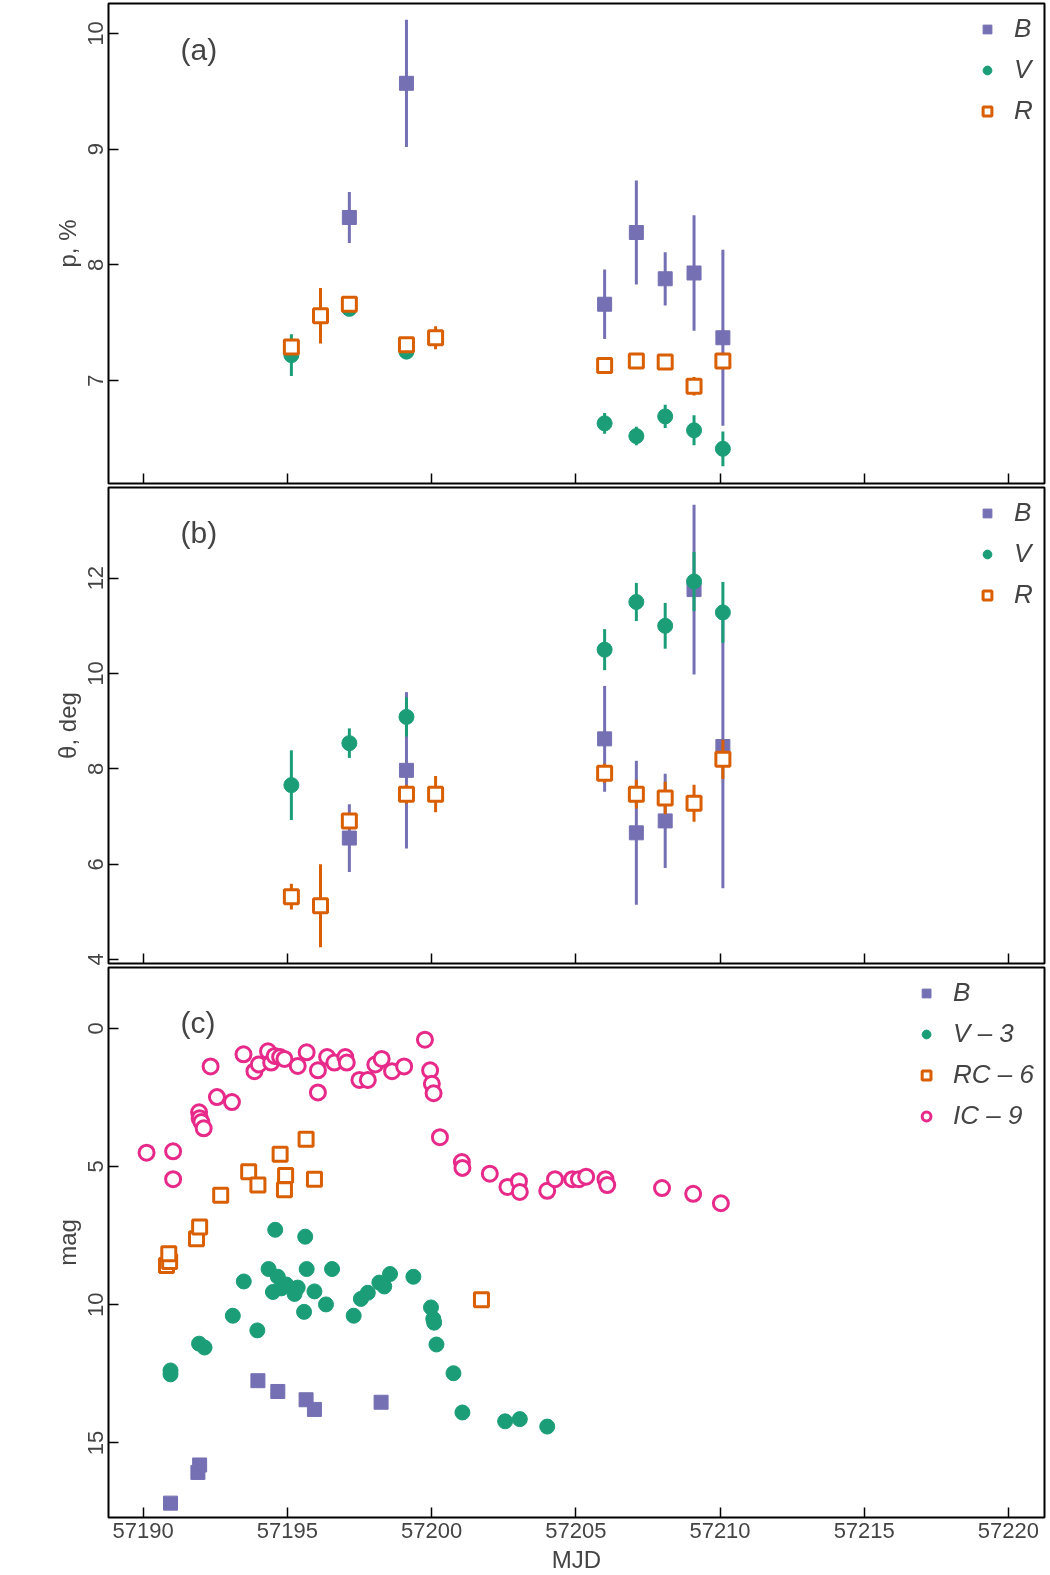 The height and width of the screenshot is (1575, 1050). I want to click on y-tick-label: 12, so click(96, 578).